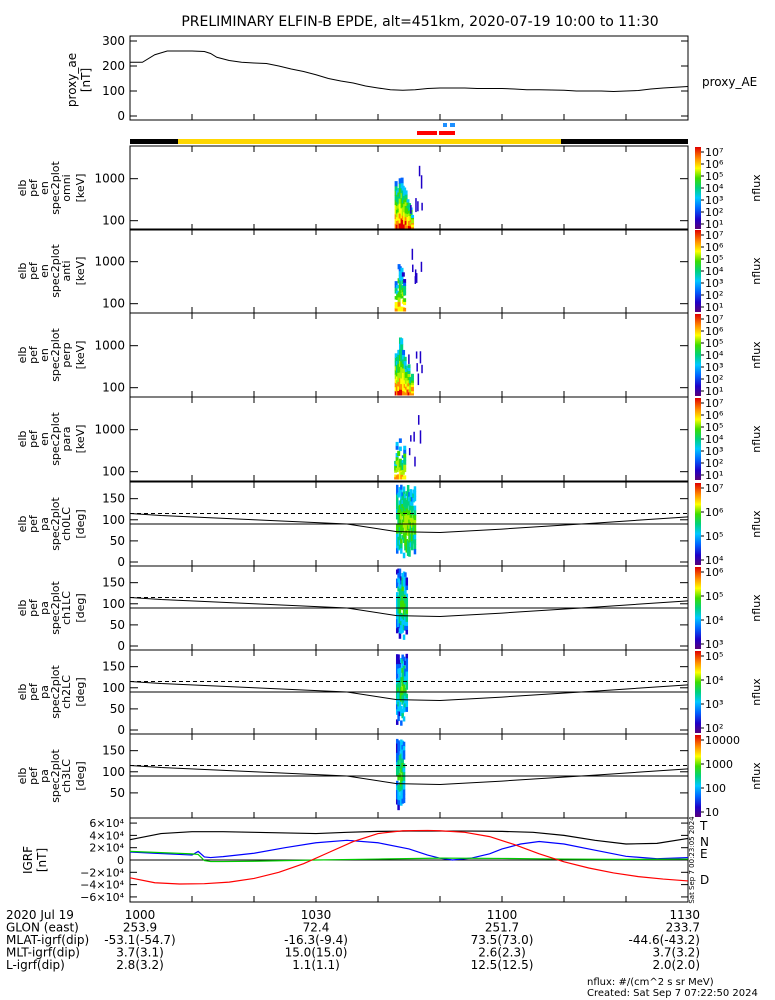 The height and width of the screenshot is (1000, 775). I want to click on panel-ylabel: perp, so click(66, 354).